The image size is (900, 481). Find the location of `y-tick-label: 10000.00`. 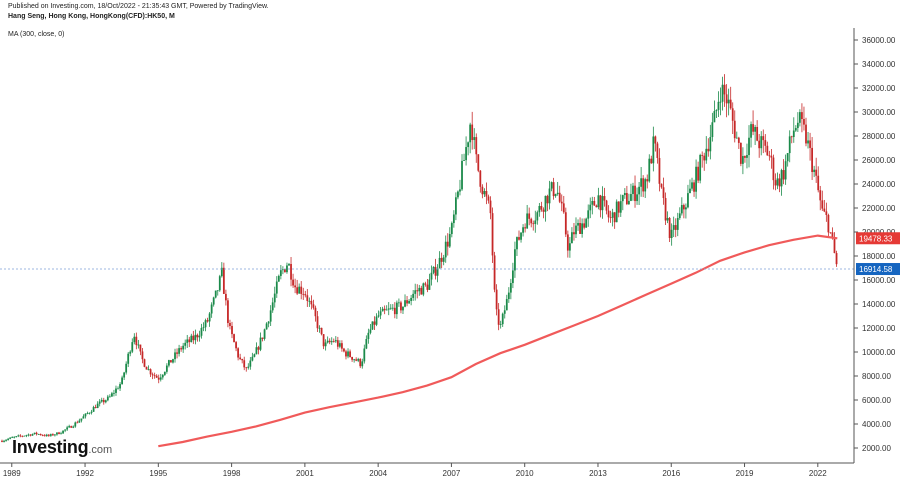

y-tick-label: 10000.00 is located at coordinates (879, 352).